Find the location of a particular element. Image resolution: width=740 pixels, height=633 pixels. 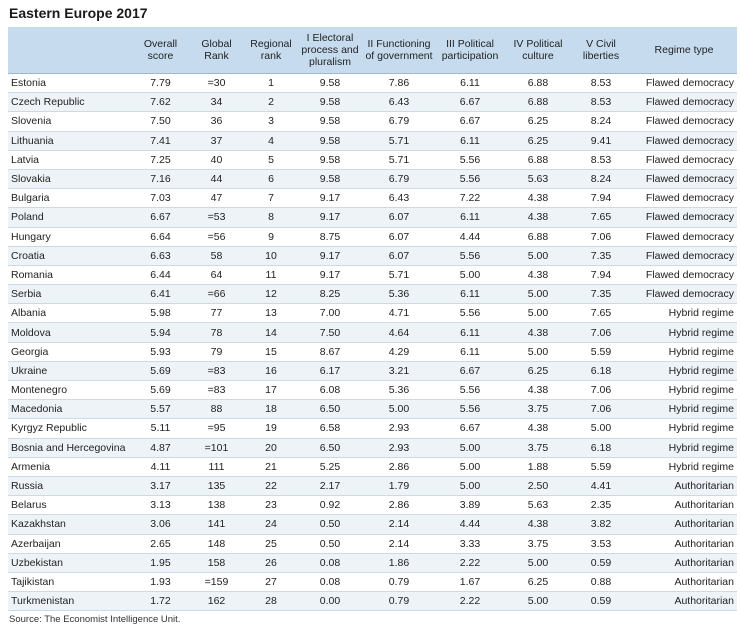

data-cell: 3.13 is located at coordinates (160, 505).